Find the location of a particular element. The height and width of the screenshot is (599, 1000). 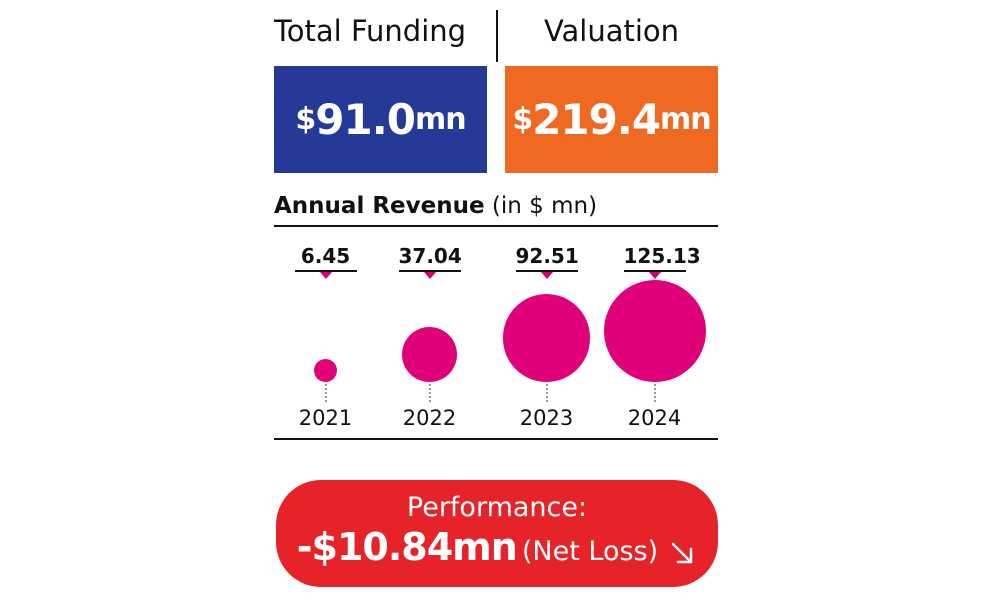

performance-line: -$10.84mn (Net Loss) is located at coordinates (497, 548).